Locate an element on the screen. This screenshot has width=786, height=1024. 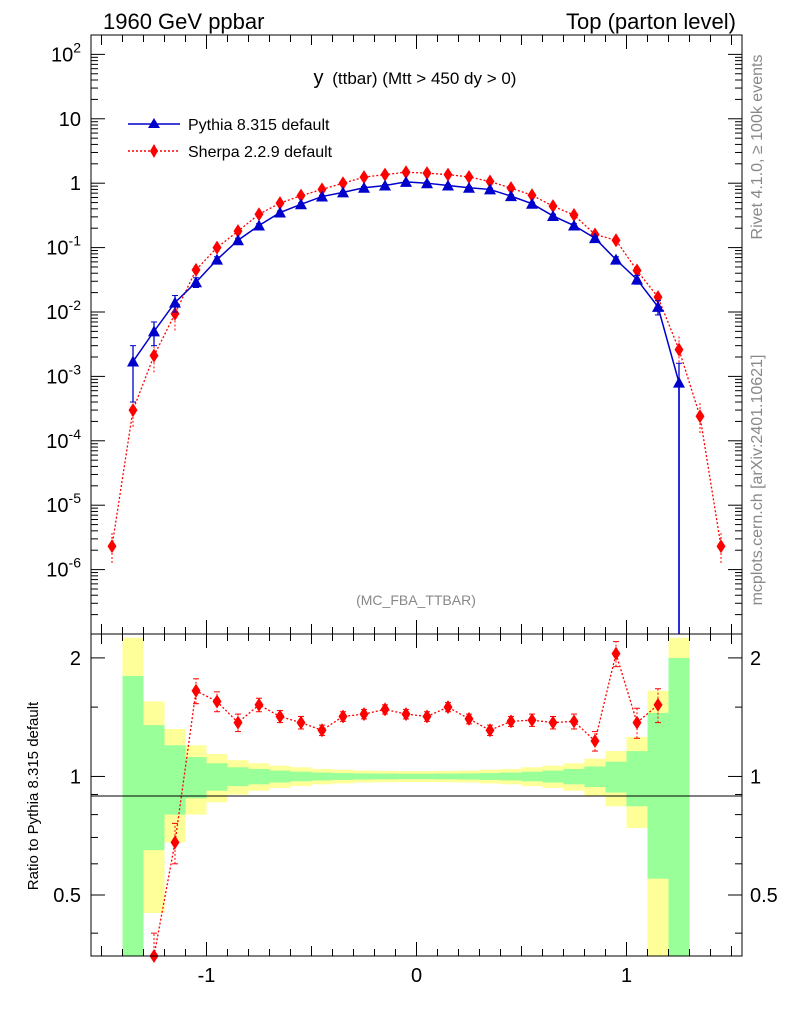
ratio-tick-label-right: 2 is located at coordinates (755, 659).